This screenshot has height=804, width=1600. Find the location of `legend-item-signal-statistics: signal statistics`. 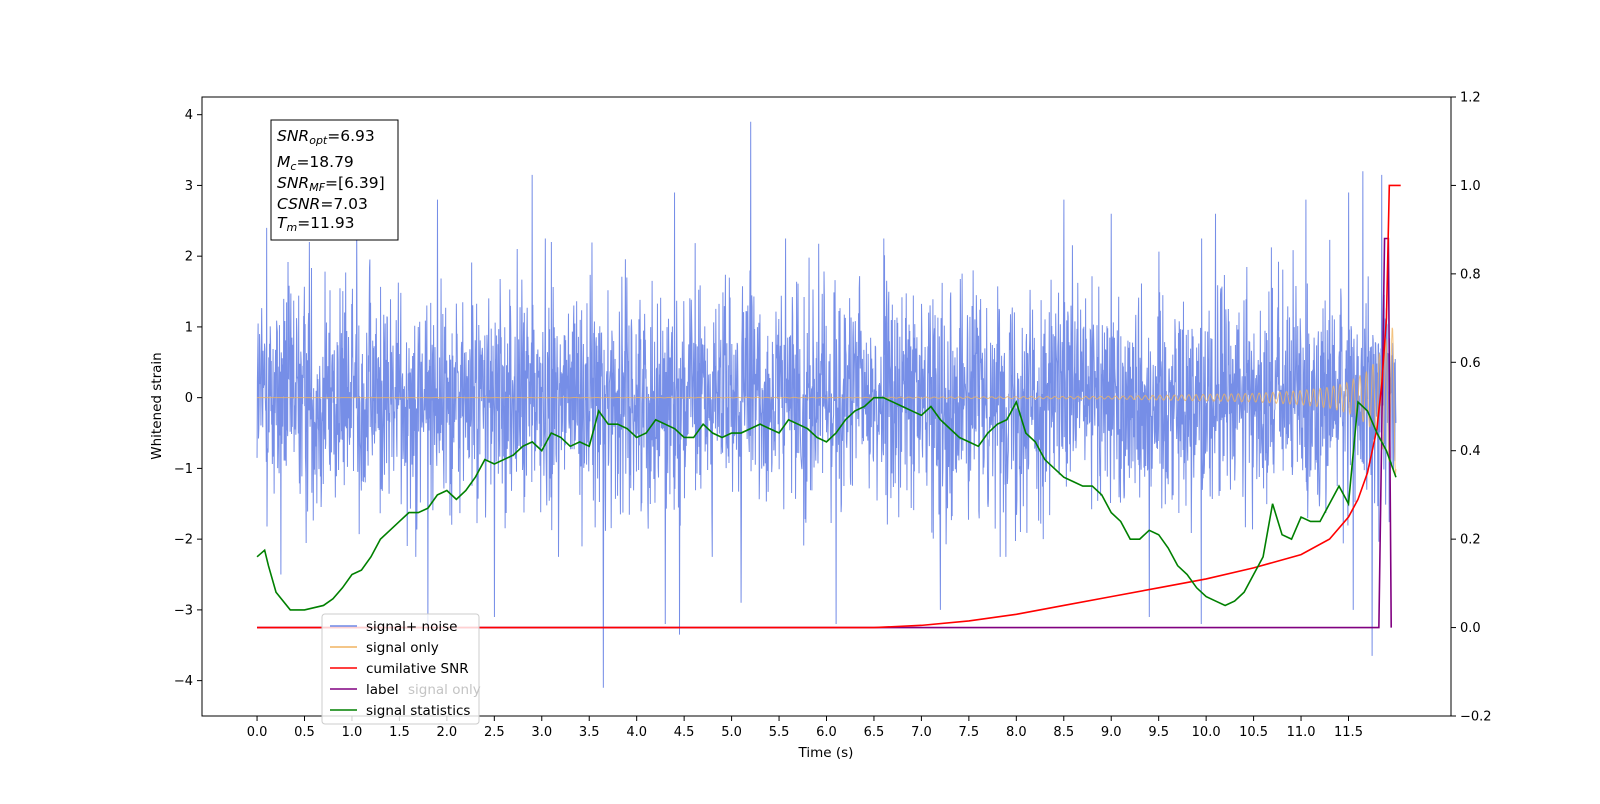

legend-item-signal-statistics: signal statistics is located at coordinates (400, 711).